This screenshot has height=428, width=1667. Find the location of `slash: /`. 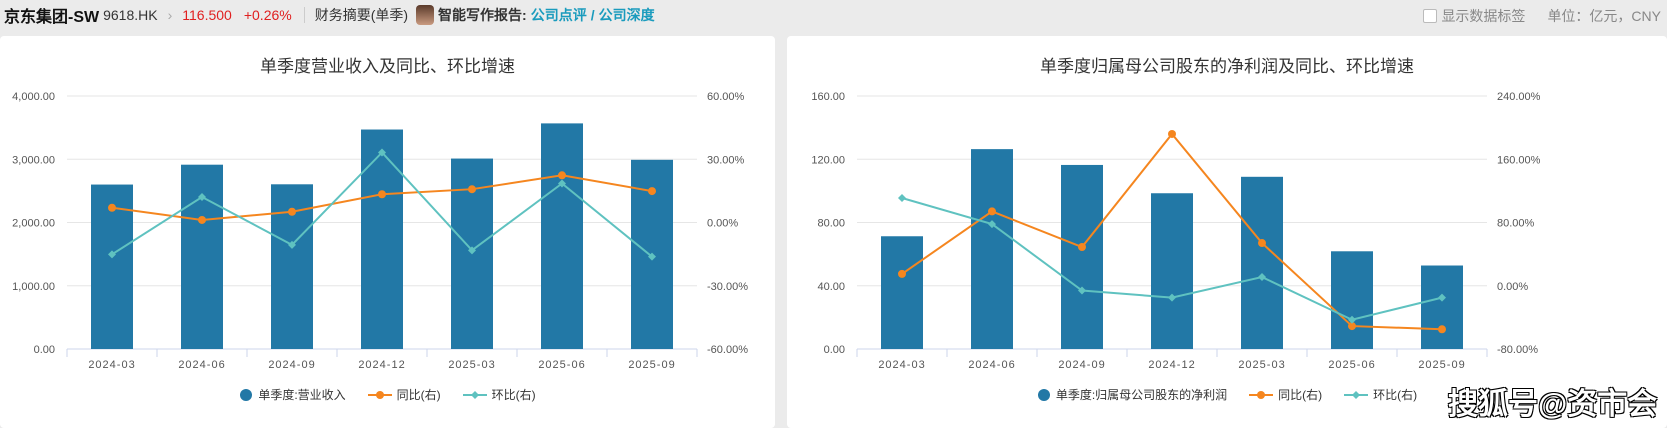

slash: / is located at coordinates (592, 15).